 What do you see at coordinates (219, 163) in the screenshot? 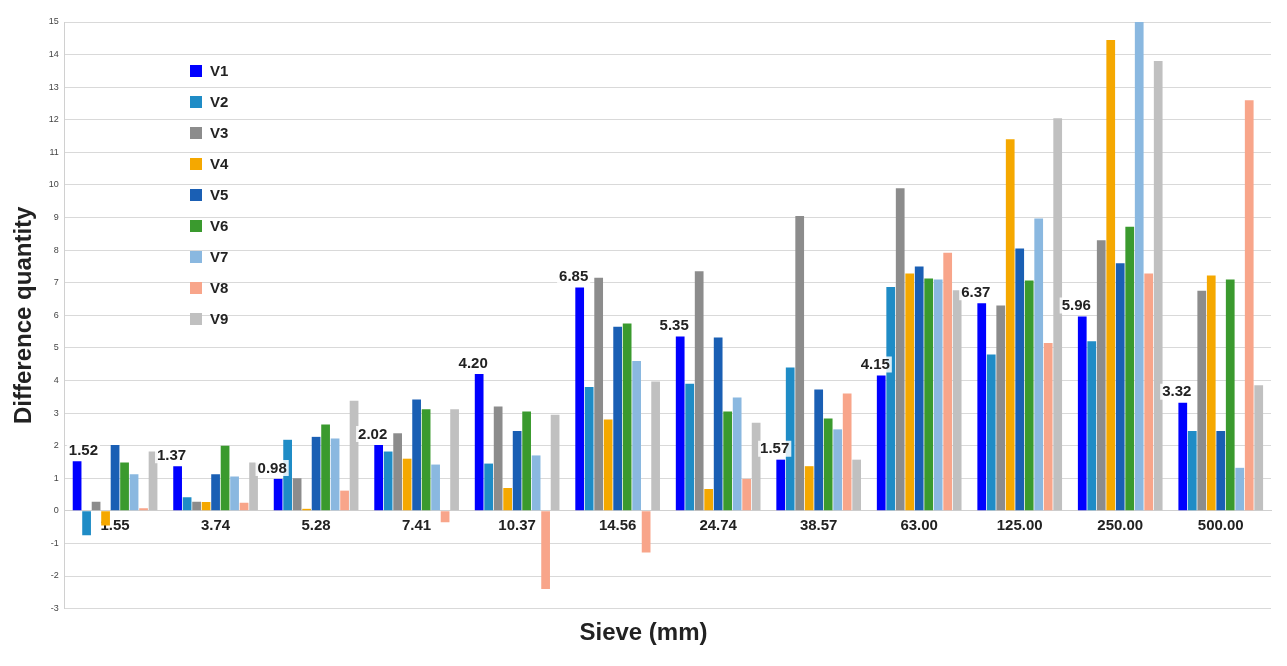
I see `legend-label: V4` at bounding box center [219, 163].